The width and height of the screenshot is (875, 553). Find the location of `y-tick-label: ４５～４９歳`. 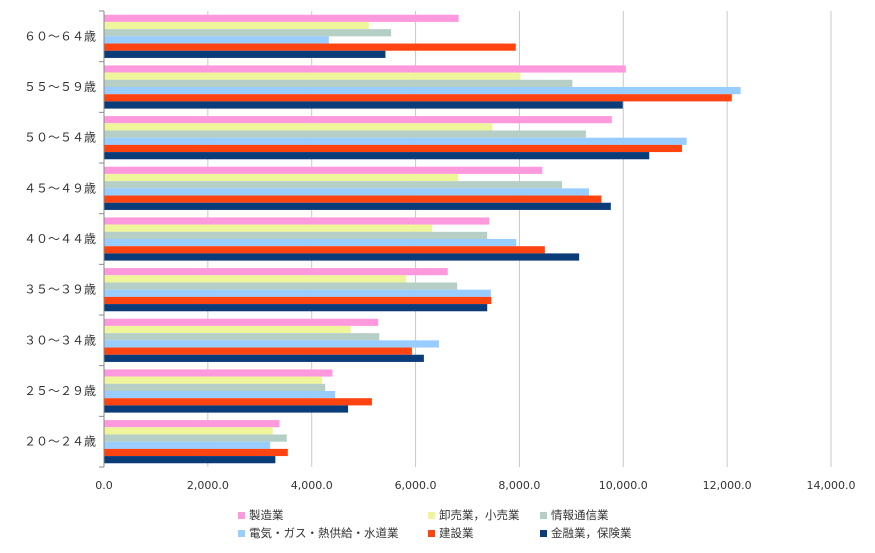

y-tick-label: ４５～４９歳 is located at coordinates (60, 188).